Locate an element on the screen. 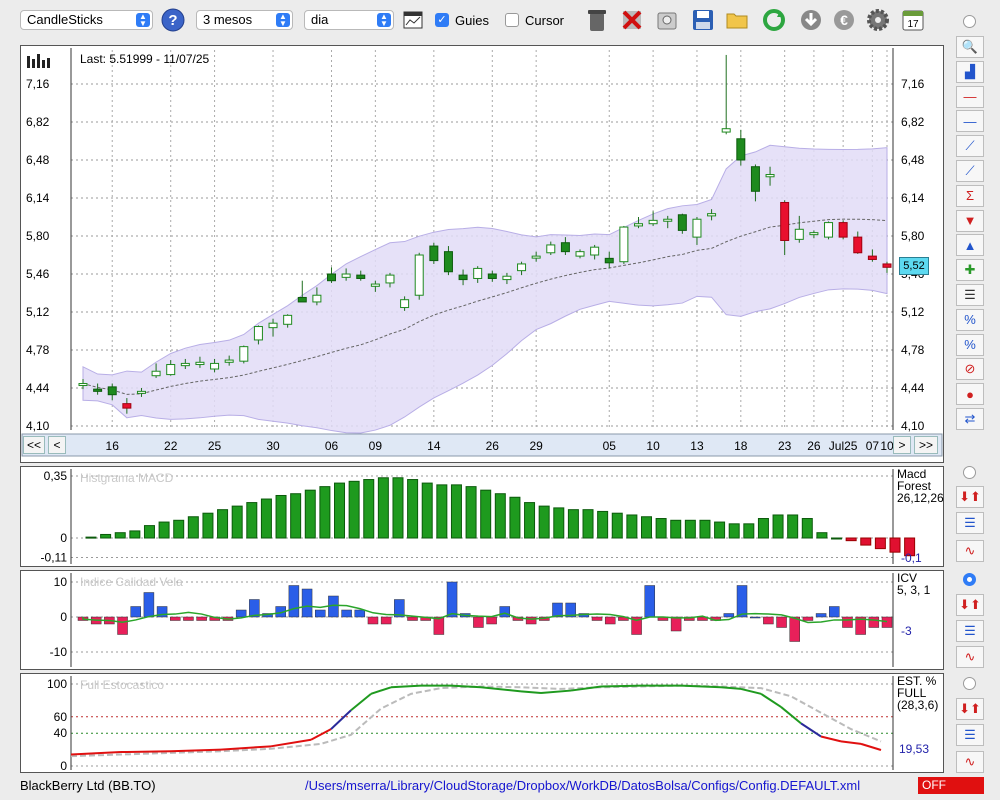 The height and width of the screenshot is (800, 1000). nav-next-button: > is located at coordinates (902, 445).